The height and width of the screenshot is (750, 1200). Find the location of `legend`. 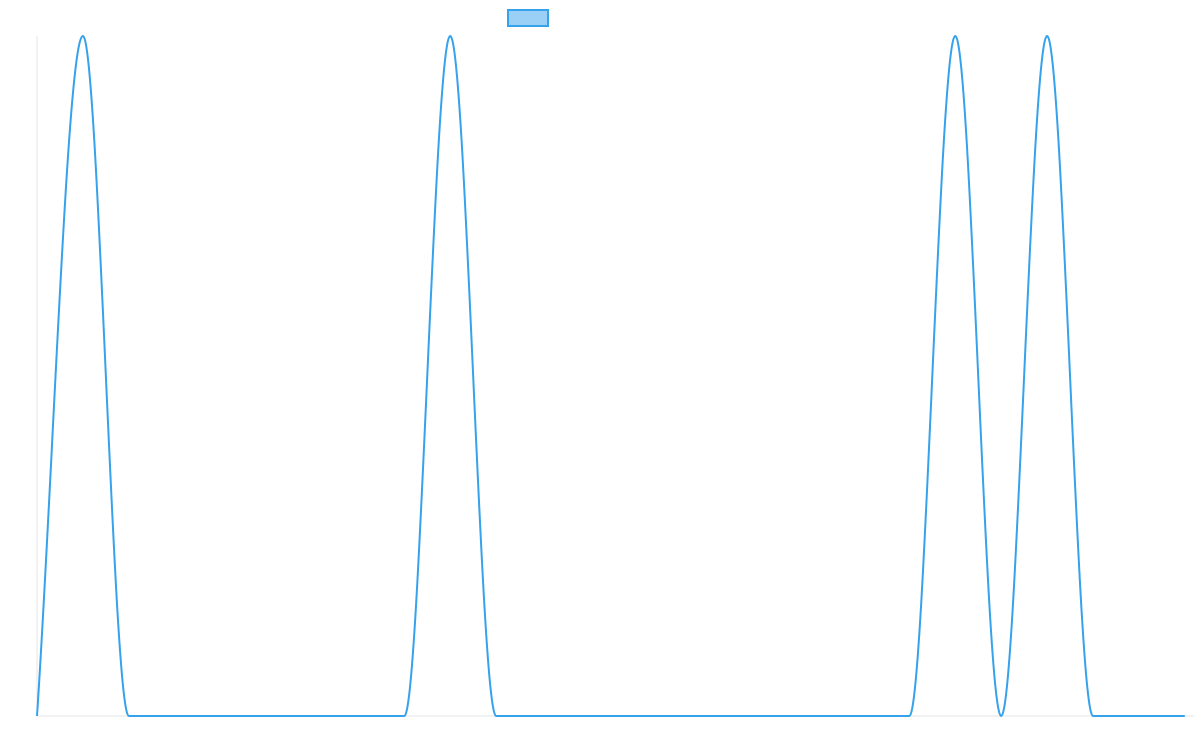

legend is located at coordinates (528, 18).